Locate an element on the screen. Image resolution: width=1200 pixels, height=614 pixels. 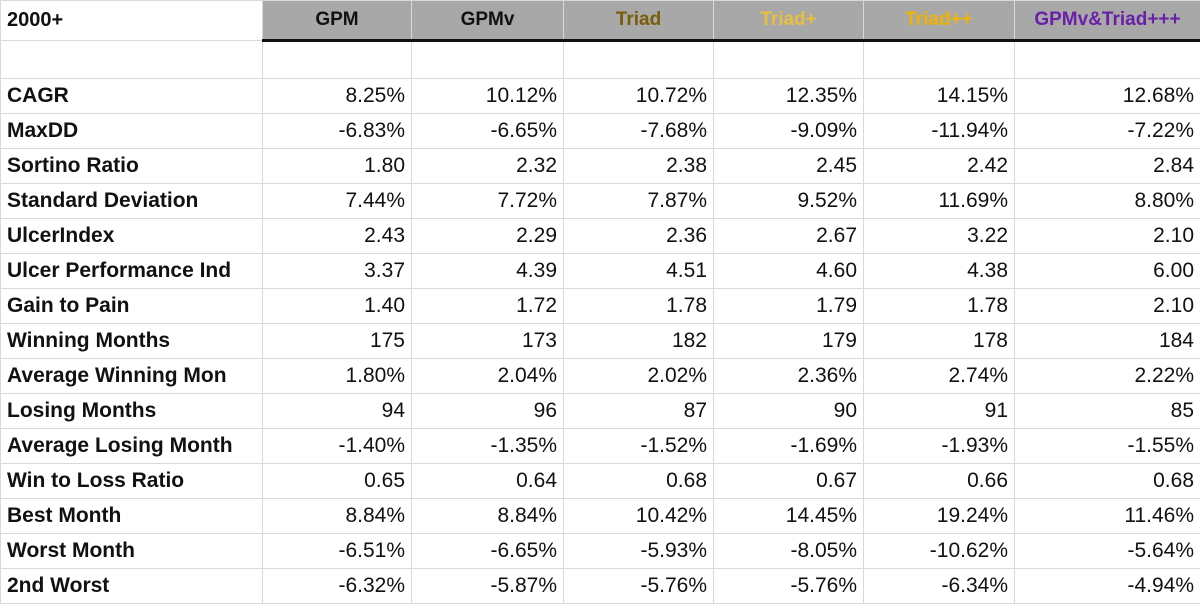
value-cell: 11.46% is located at coordinates (1107, 516).